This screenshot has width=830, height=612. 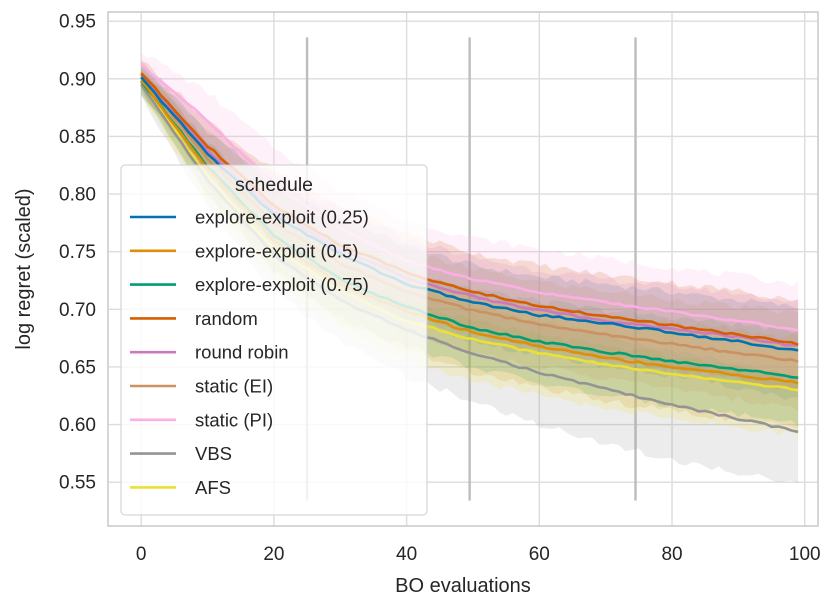 I want to click on y-tick-label: 0.75, so click(x=77, y=252).